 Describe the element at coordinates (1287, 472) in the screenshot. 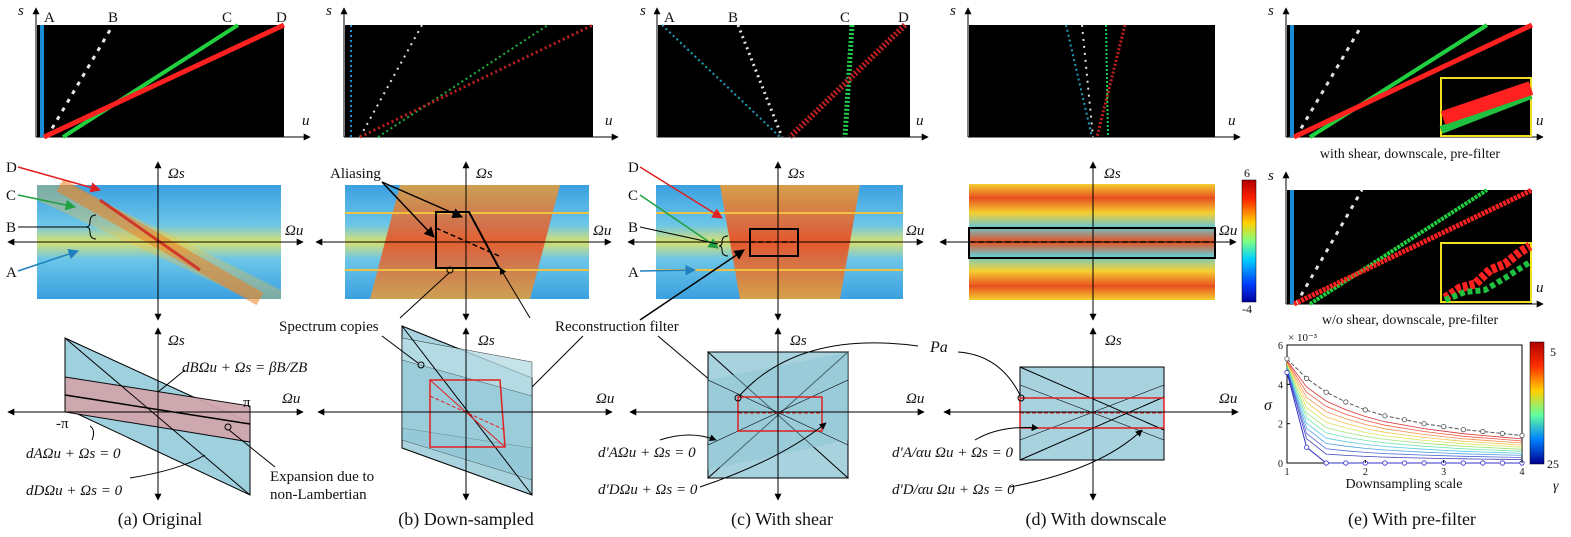

I see `x-tick-label: 1` at that location.